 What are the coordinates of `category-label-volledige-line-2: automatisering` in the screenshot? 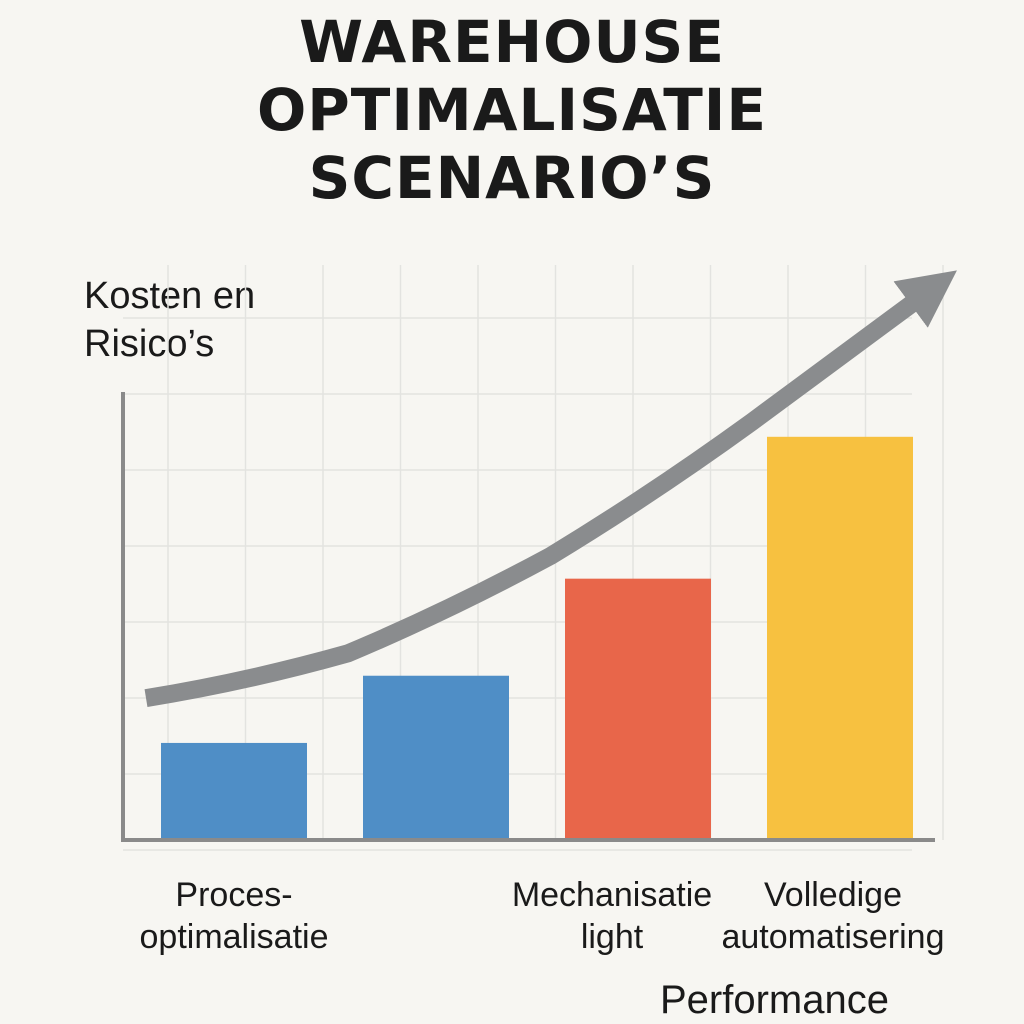 It's located at (833, 937).